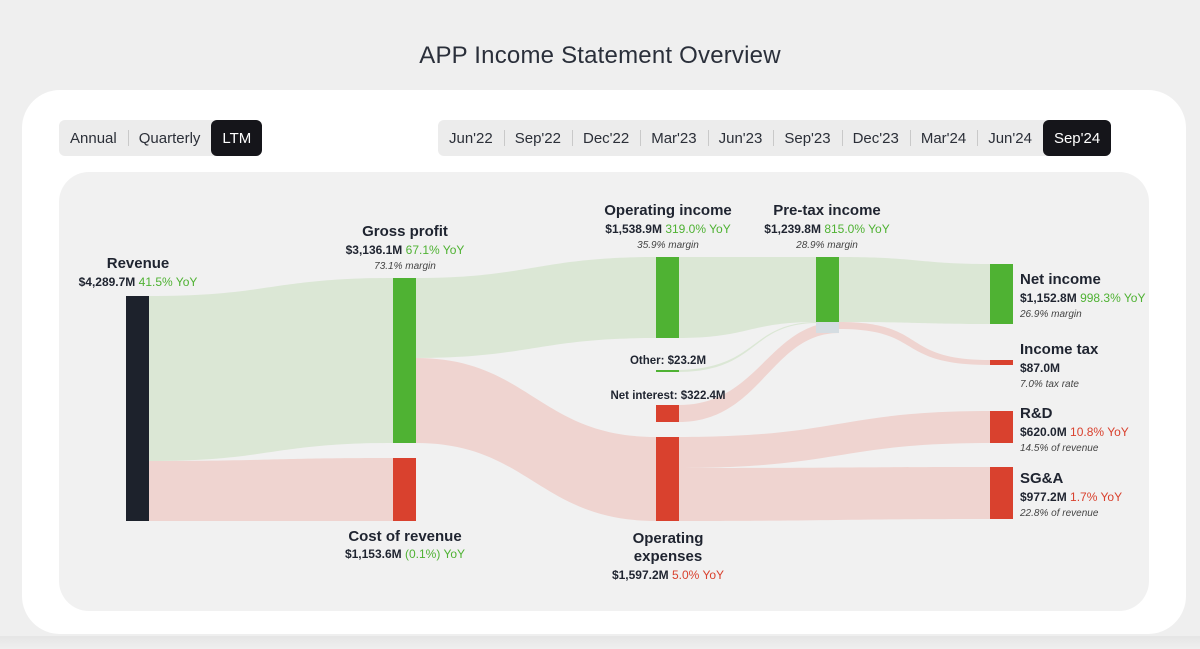 The image size is (1200, 649). I want to click on sga-note: 22.8% of revenue, so click(1059, 513).